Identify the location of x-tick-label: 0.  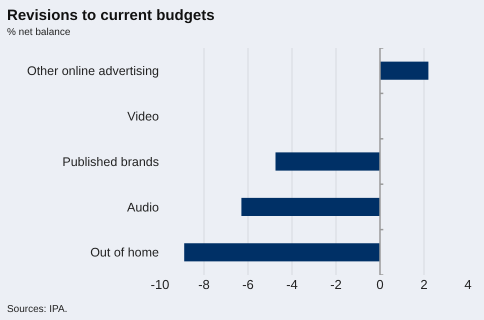
(380, 284).